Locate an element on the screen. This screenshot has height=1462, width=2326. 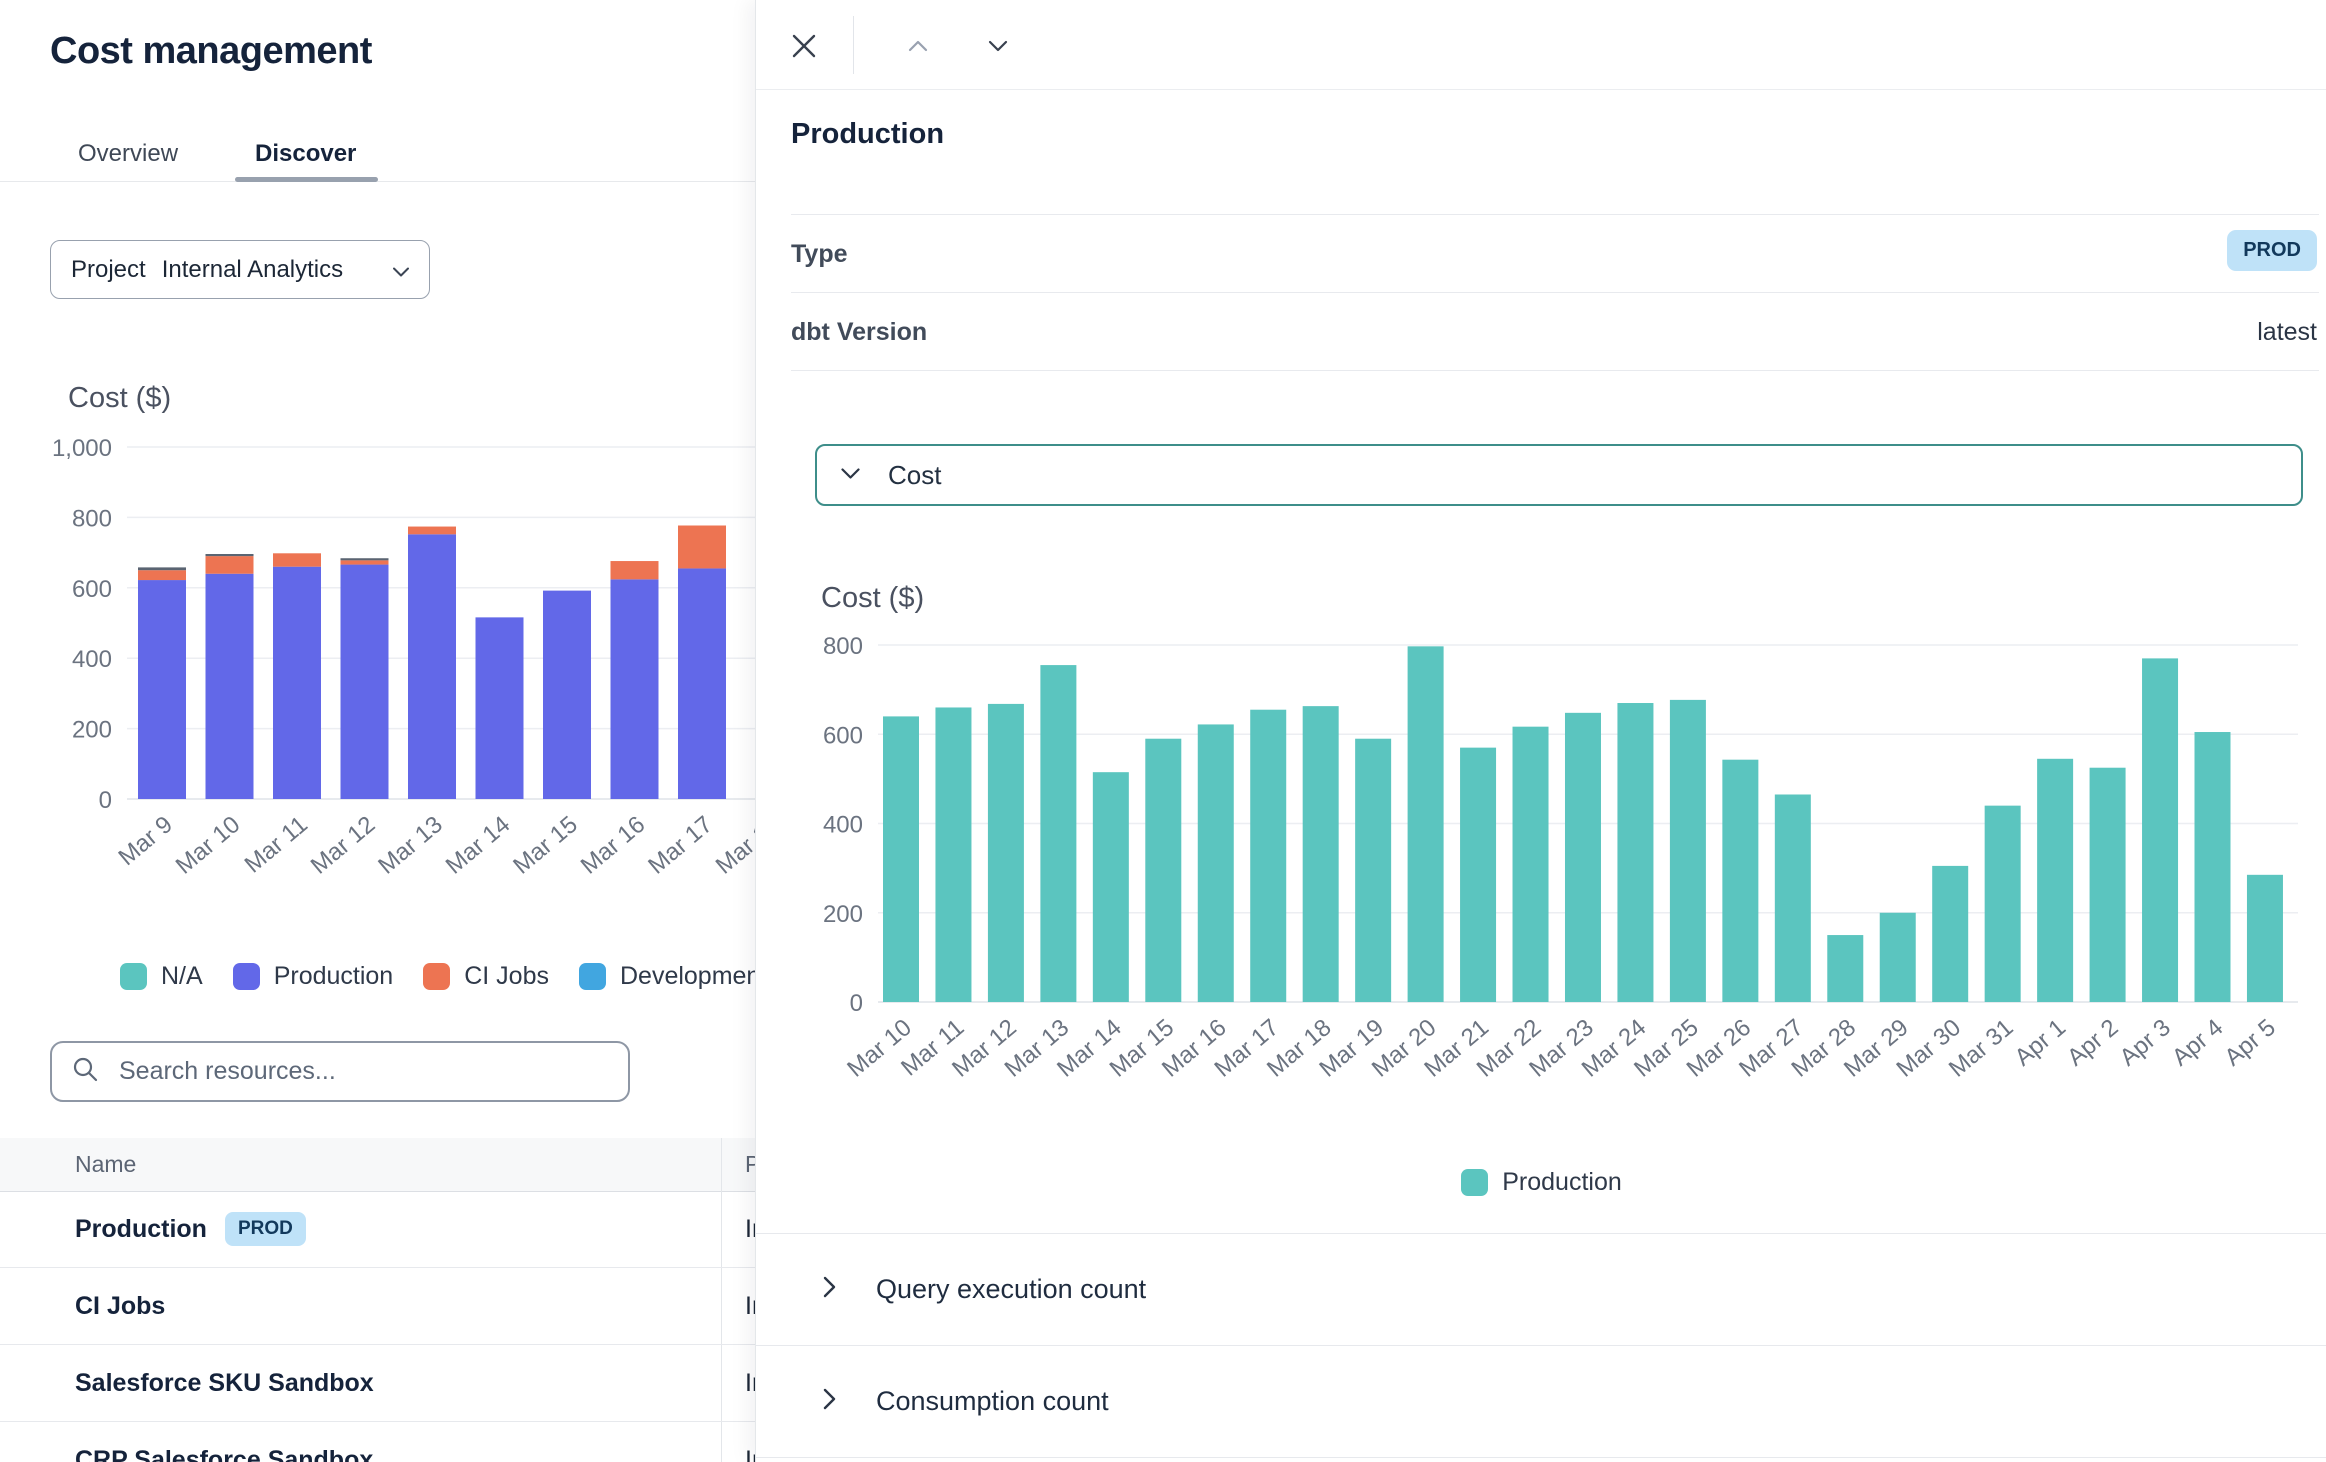
x-tick-label: Mar 12 is located at coordinates (343, 845).